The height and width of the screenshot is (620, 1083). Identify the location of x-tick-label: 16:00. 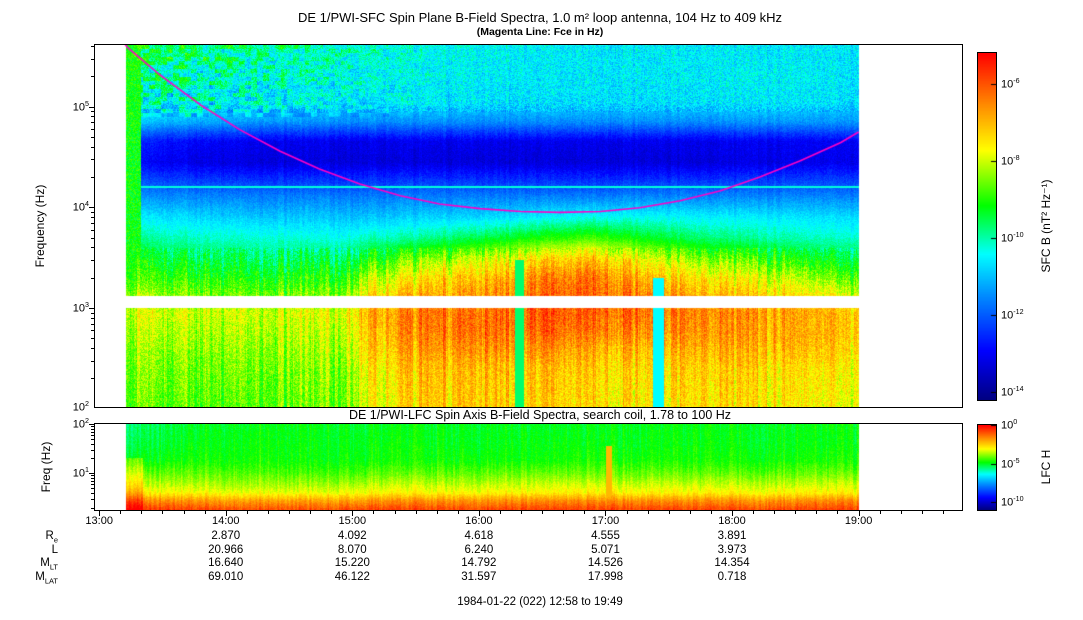
(479, 521).